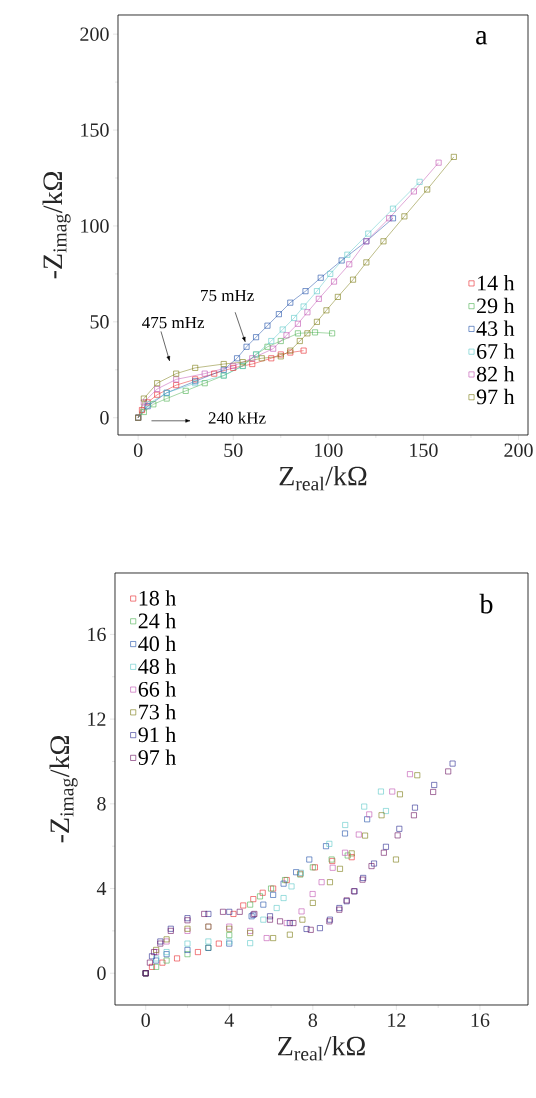  Describe the element at coordinates (101, 804) in the screenshot. I see `y-tick-label: 8` at that location.